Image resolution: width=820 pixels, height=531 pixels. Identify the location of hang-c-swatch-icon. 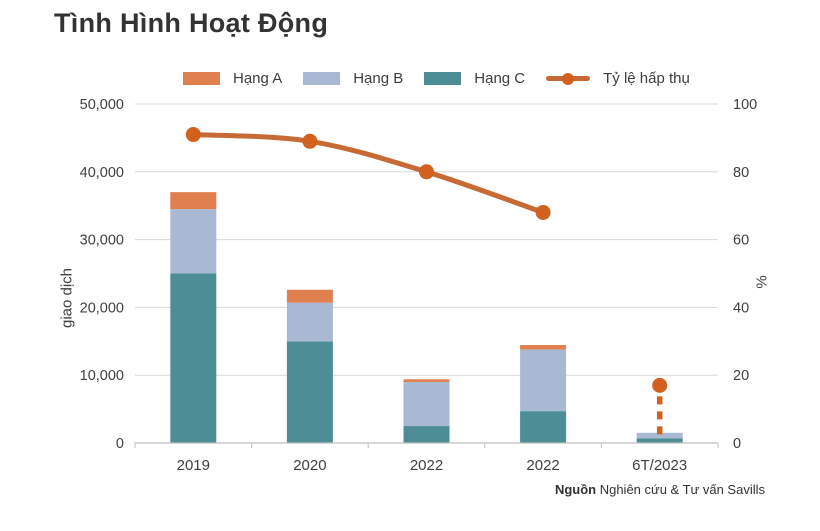
(443, 78).